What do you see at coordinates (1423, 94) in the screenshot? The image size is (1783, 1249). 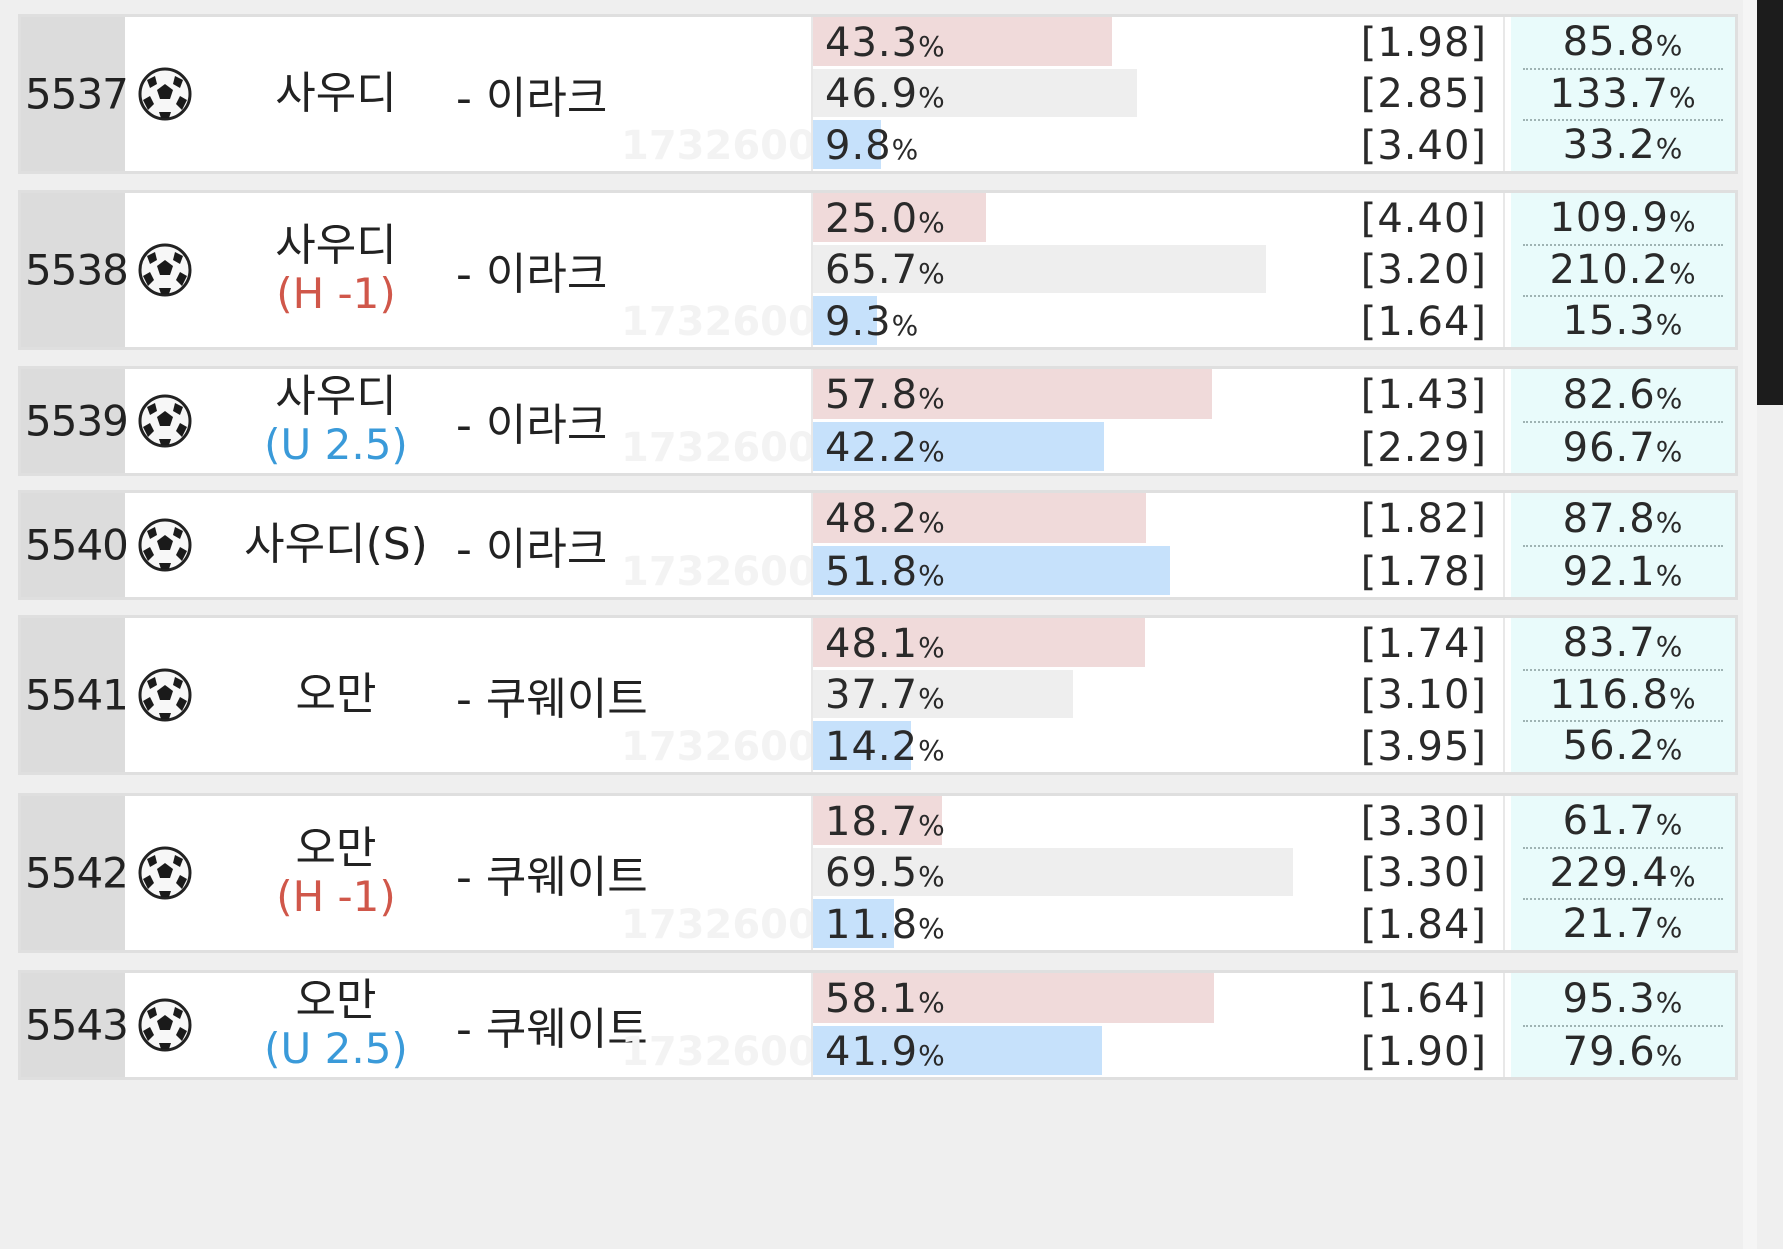 I see `odds-value: [2.85]` at bounding box center [1423, 94].